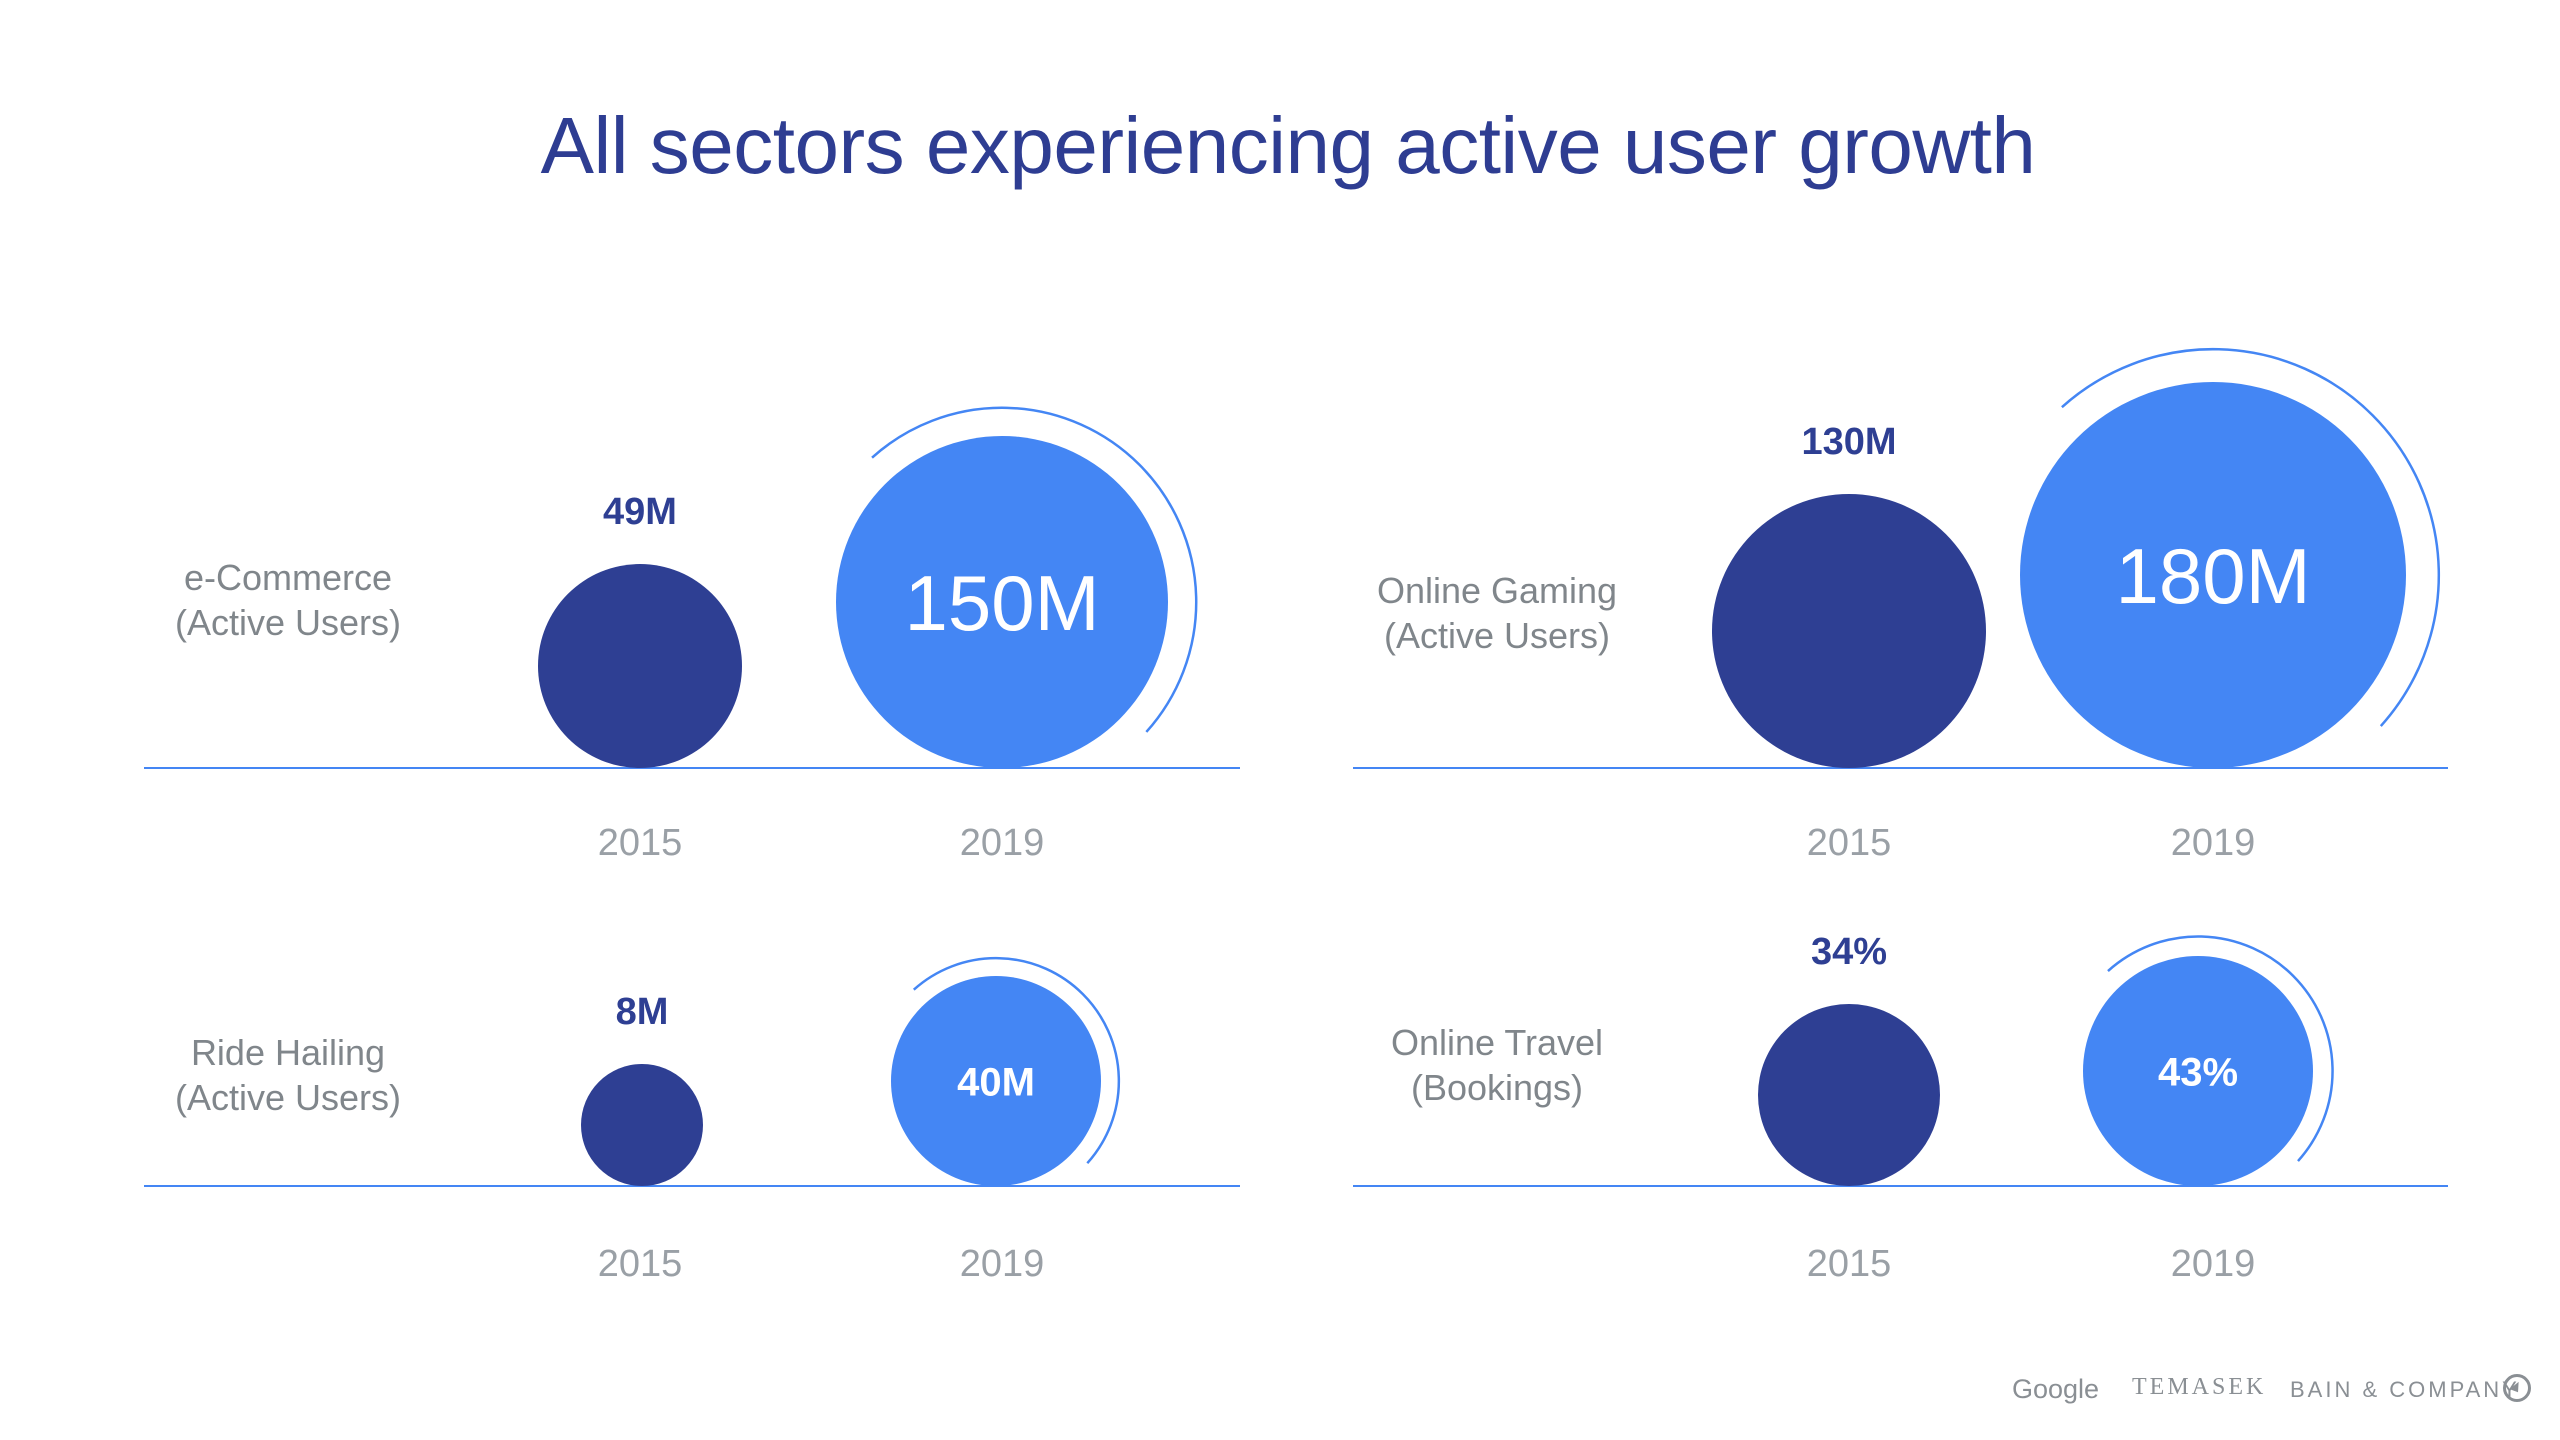 This screenshot has width=2560, height=1440. What do you see at coordinates (2517, 1388) in the screenshot?
I see `bain-compass-icon` at bounding box center [2517, 1388].